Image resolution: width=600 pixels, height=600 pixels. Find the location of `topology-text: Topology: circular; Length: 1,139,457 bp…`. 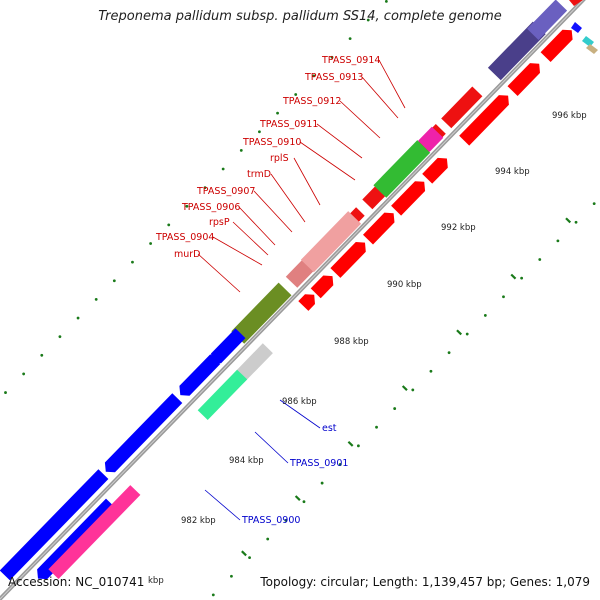

topology-text: Topology: circular; Length: 1,139,457 bp… is located at coordinates (425, 582).